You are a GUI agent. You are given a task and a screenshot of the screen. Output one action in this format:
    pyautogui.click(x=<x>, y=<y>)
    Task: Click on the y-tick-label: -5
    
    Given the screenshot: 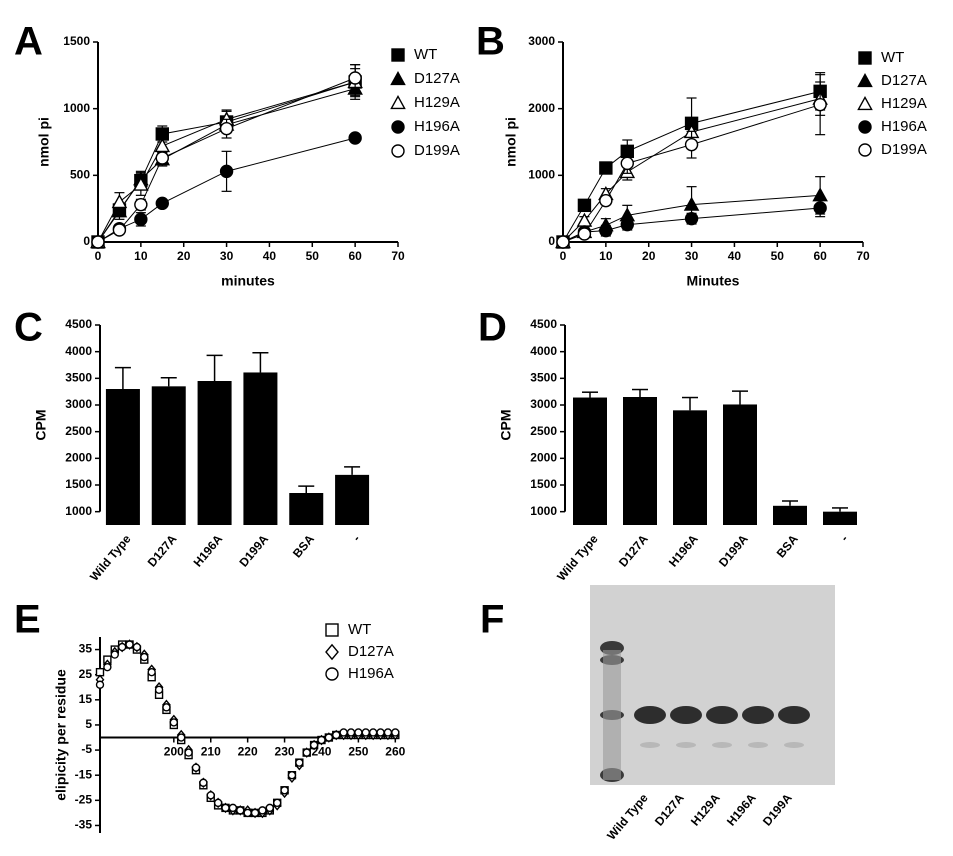 What is the action you would take?
    pyautogui.click(x=86, y=749)
    